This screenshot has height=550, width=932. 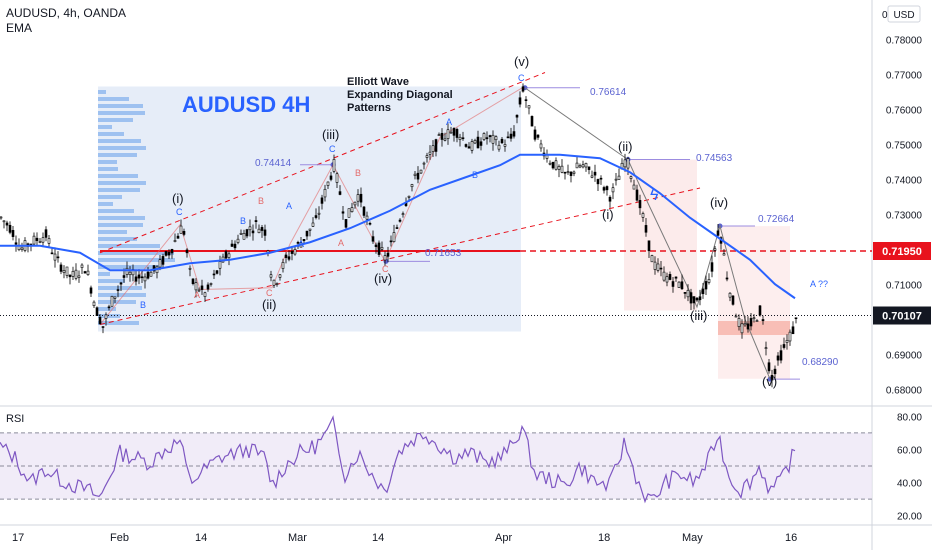 I want to click on level-label: 0.76614, so click(x=608, y=92).